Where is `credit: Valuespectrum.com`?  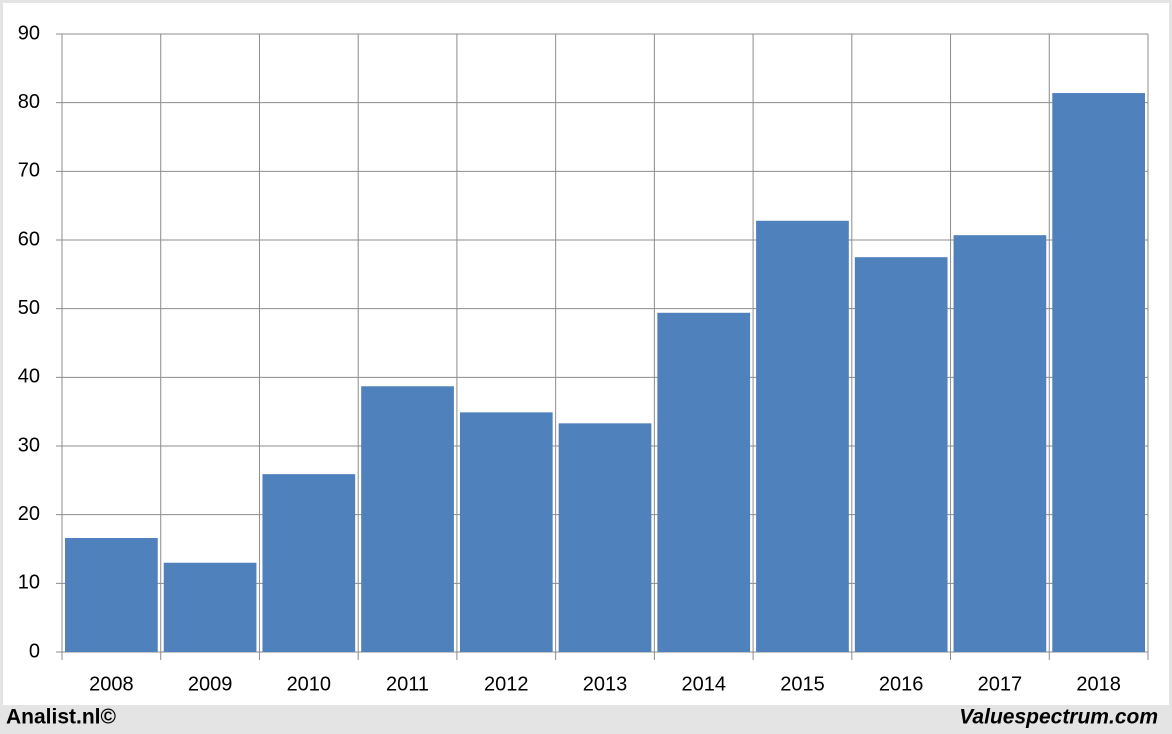
credit: Valuespectrum.com is located at coordinates (1058, 717).